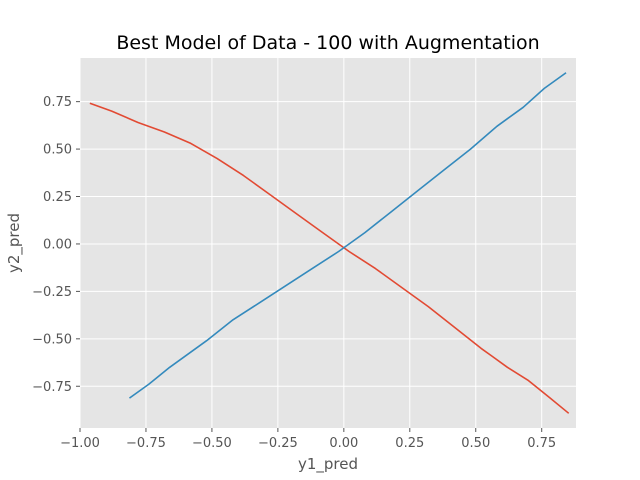 The width and height of the screenshot is (640, 480). I want to click on y-tick-label: 0.25, so click(57, 197).